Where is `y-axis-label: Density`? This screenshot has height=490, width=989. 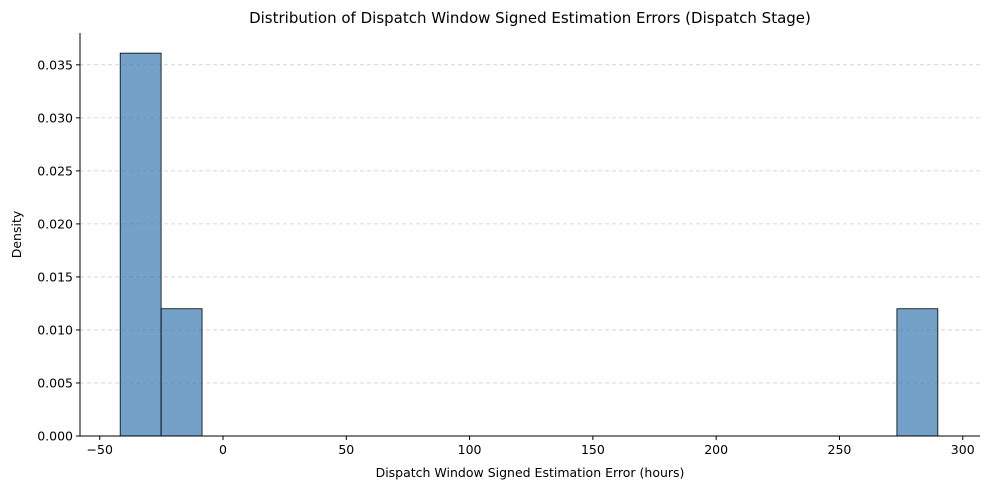 y-axis-label: Density is located at coordinates (16, 234).